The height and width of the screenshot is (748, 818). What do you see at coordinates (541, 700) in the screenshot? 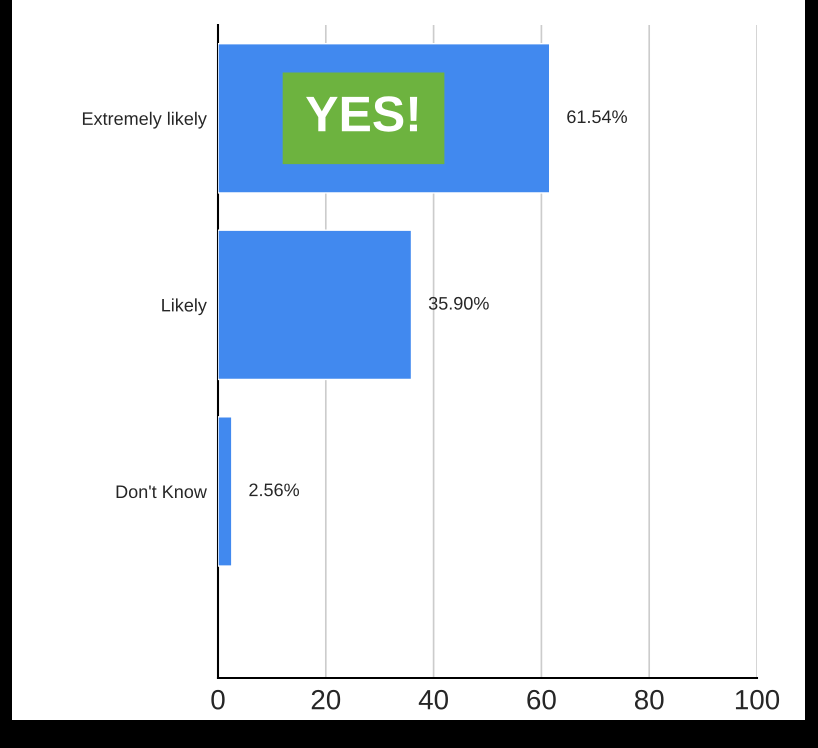
I see `x-tick-label: 60` at bounding box center [541, 700].